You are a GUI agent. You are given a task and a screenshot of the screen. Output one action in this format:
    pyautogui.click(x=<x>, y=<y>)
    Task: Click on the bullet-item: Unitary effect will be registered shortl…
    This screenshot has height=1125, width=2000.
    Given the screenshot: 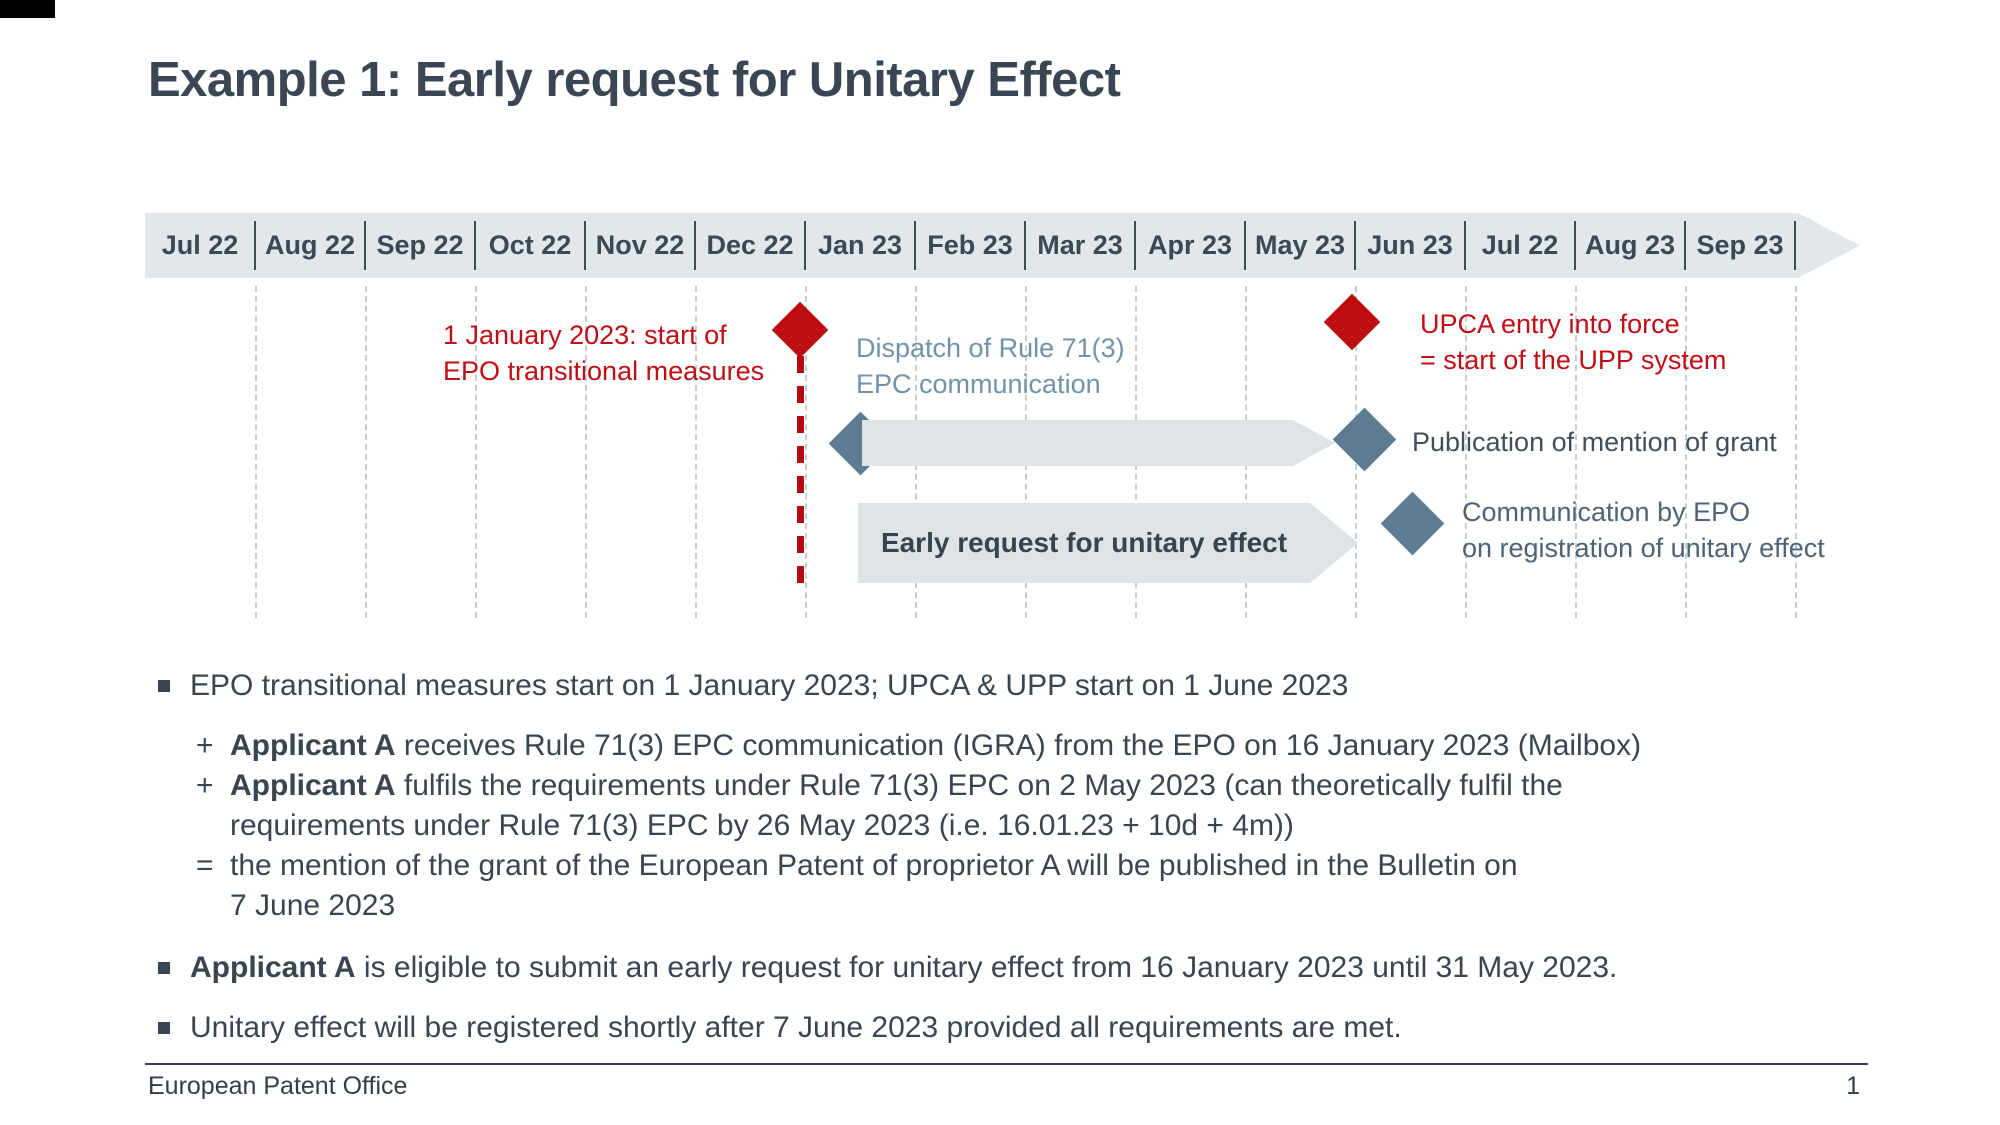 What is the action you would take?
    pyautogui.click(x=780, y=1028)
    